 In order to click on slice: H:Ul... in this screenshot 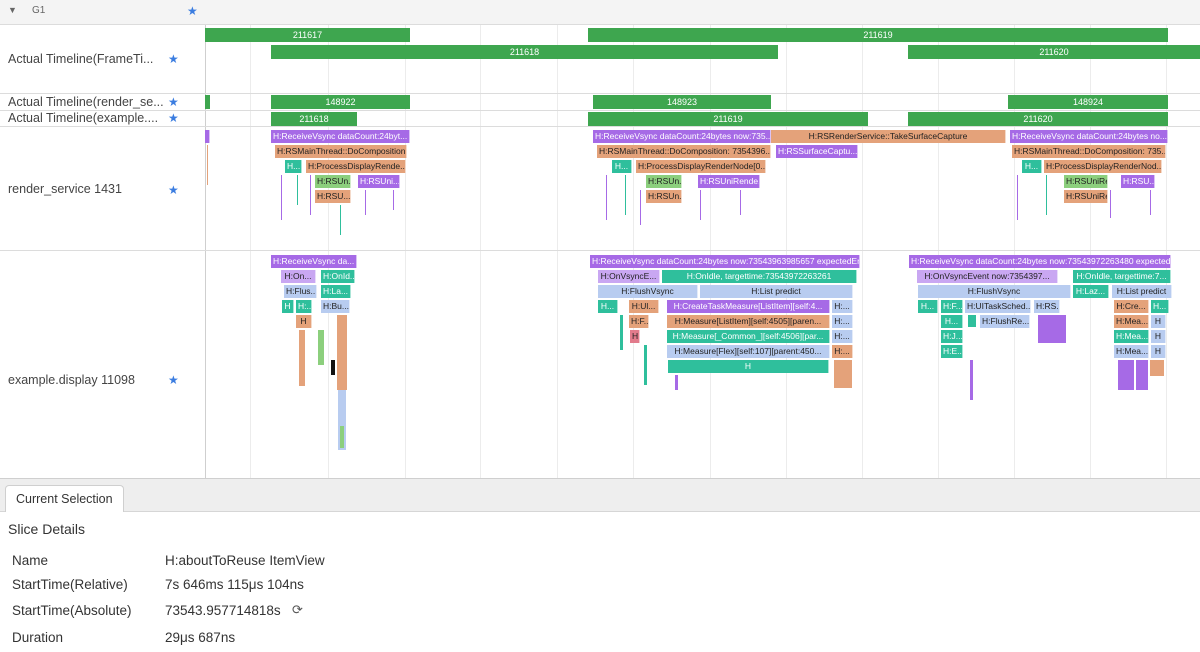, I will do `click(644, 306)`.